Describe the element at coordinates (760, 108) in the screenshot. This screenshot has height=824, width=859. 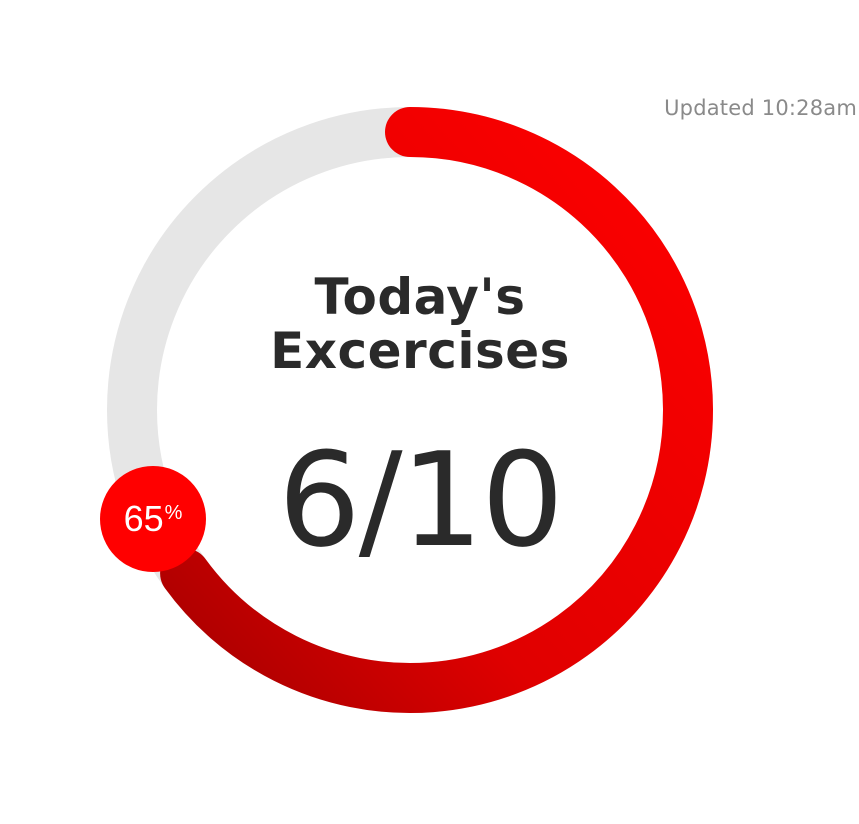
I see `updated-timestamp: Updated 10:28am` at that location.